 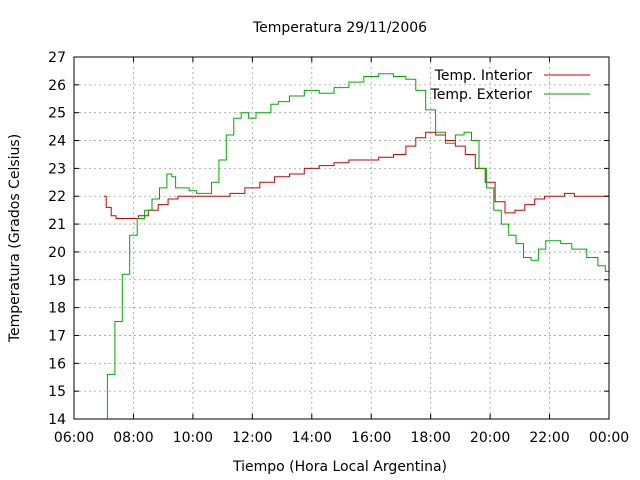 I want to click on x-tick-label: 18:00, so click(x=430, y=438).